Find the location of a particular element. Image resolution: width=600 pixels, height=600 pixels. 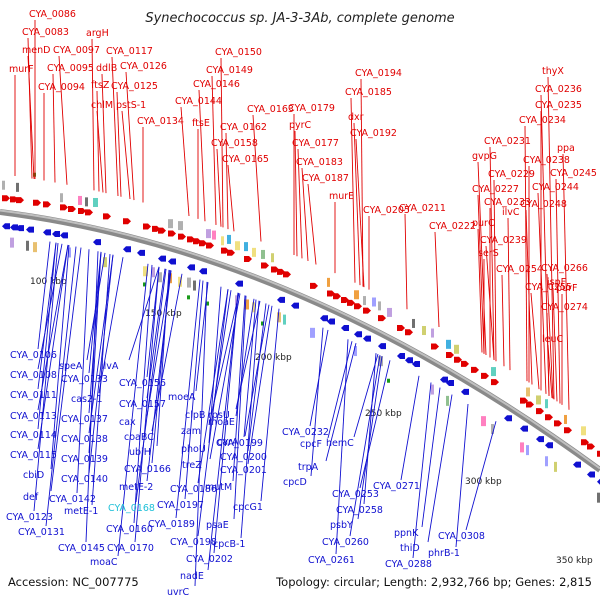

reverse-gene-label: thiD is located at coordinates (410, 548).